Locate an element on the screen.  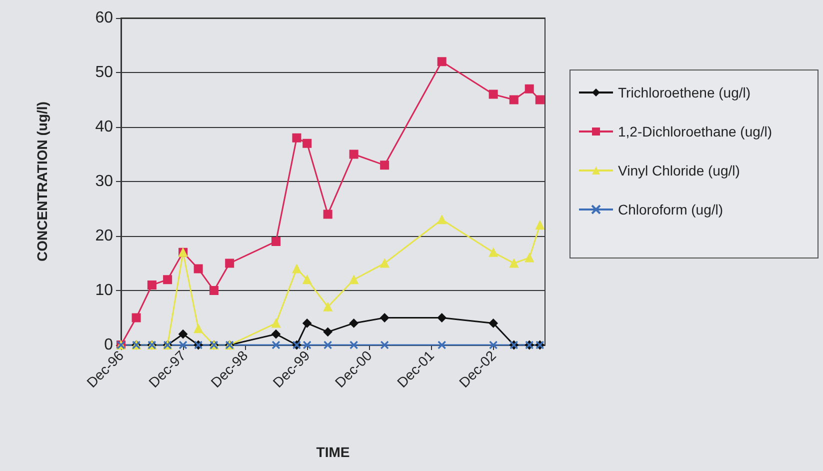
y-tick-label: 0 is located at coordinates (109, 345).